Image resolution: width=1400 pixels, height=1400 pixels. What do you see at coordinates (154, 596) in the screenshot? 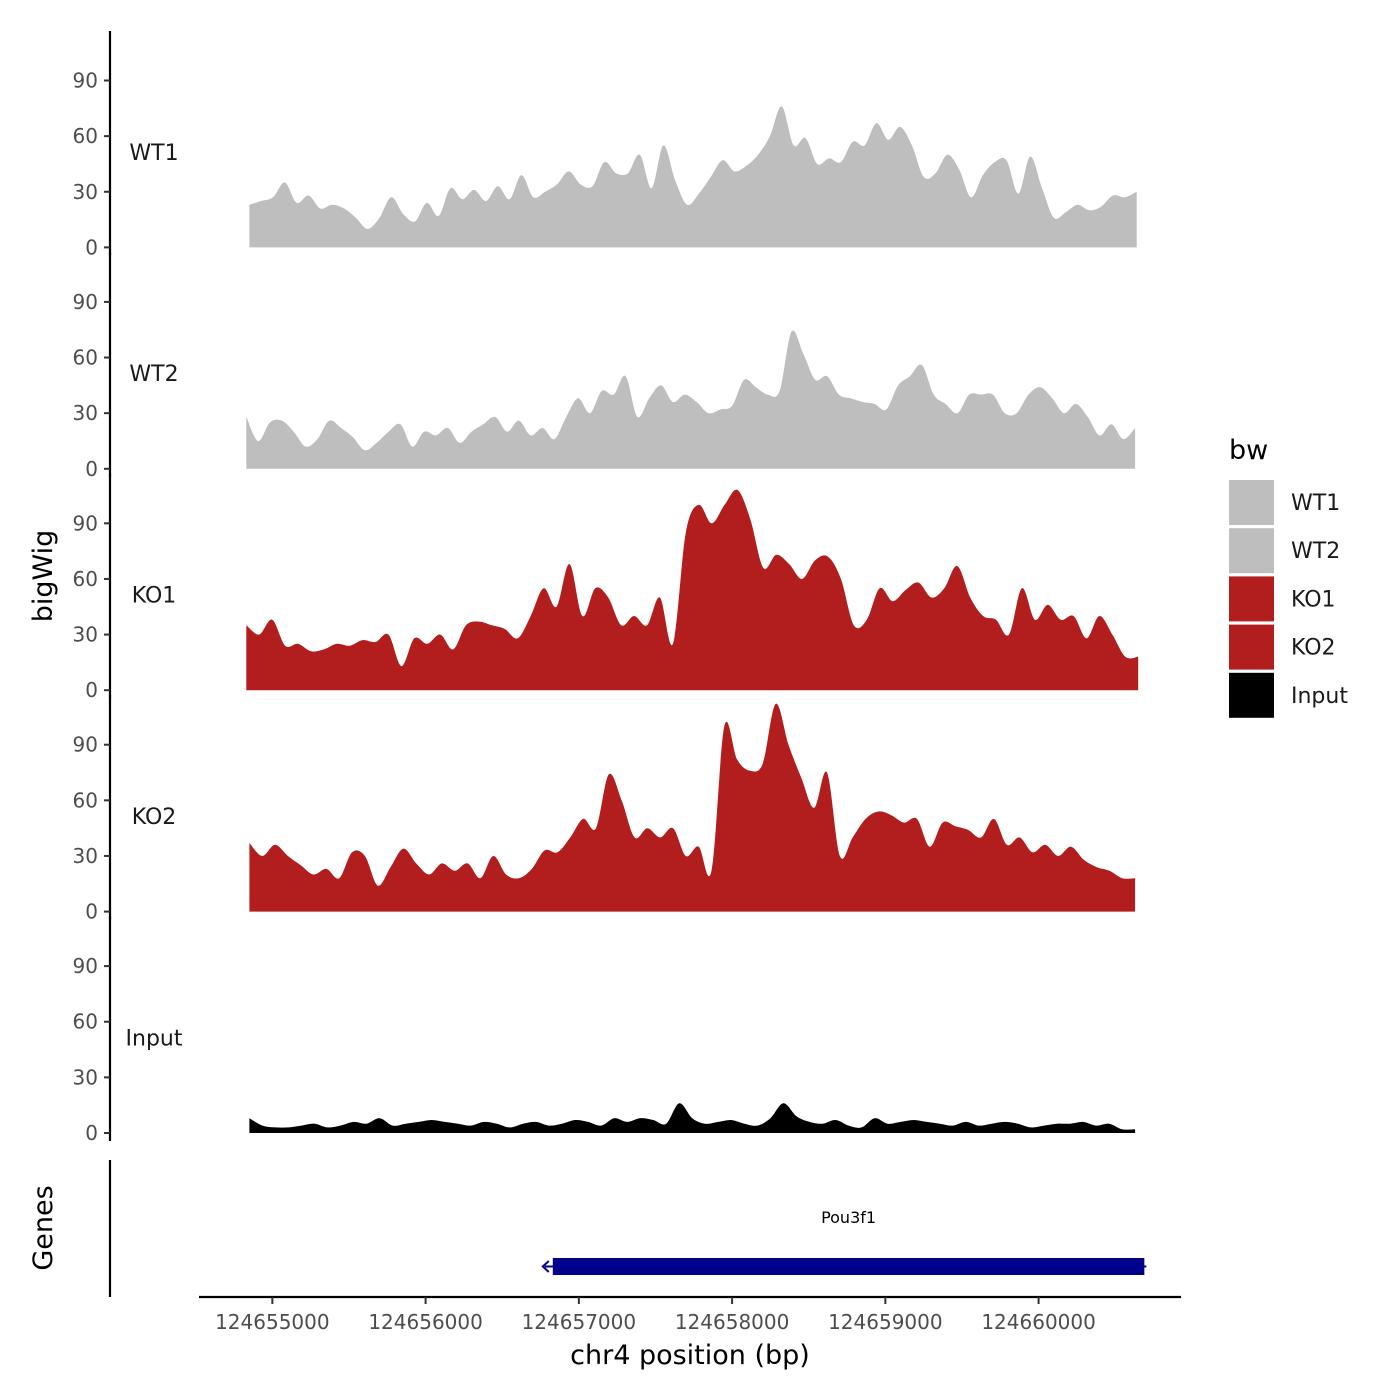
I see `track-label-ko1: KO1` at bounding box center [154, 596].